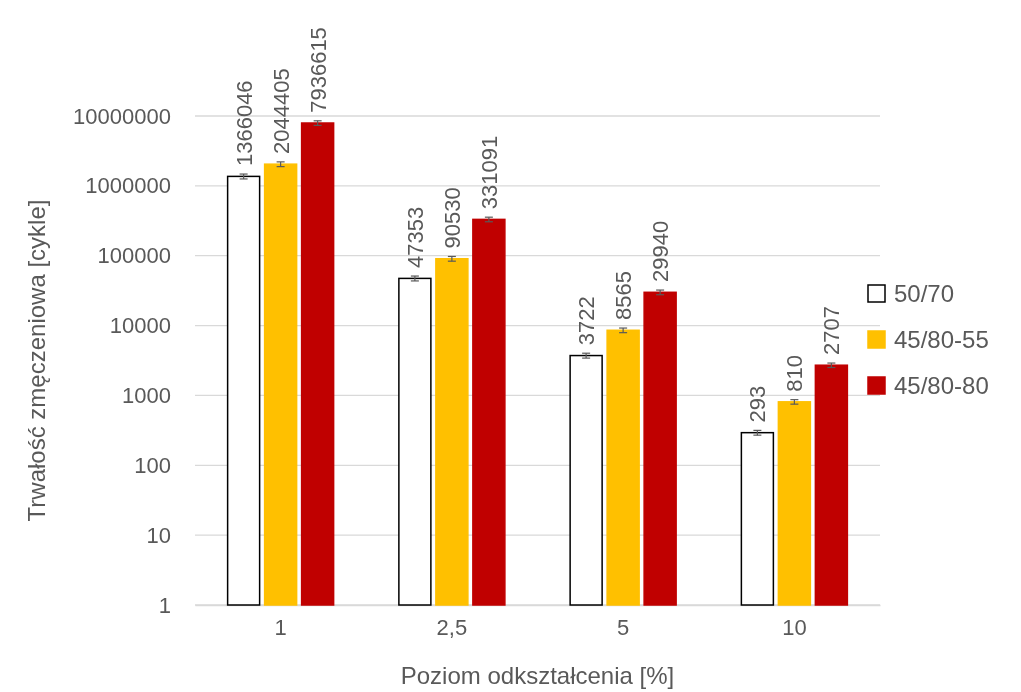 This screenshot has height=692, width=1021. Describe the element at coordinates (415, 237) in the screenshot. I see `data-label: 47353` at that location.